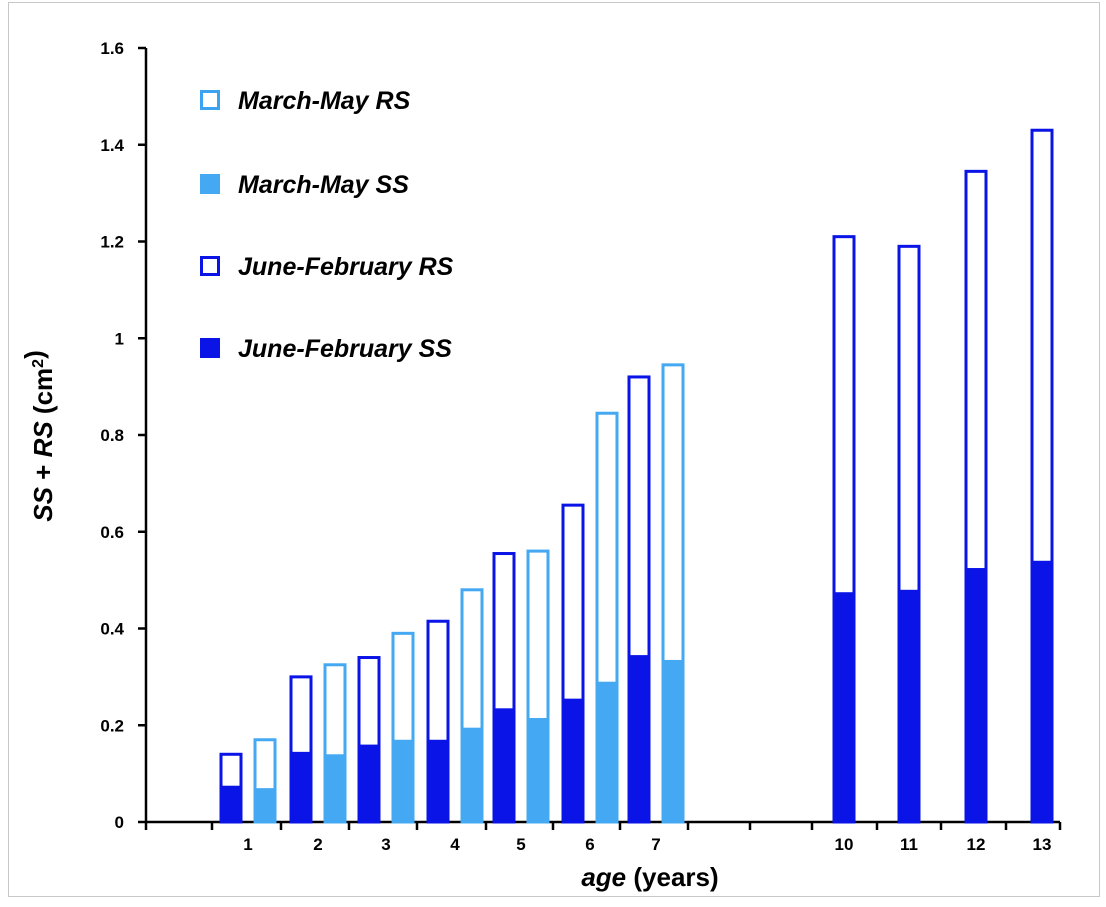 The image size is (1106, 907). Describe the element at coordinates (112, 629) in the screenshot. I see `y-tick-label: 0.4` at that location.